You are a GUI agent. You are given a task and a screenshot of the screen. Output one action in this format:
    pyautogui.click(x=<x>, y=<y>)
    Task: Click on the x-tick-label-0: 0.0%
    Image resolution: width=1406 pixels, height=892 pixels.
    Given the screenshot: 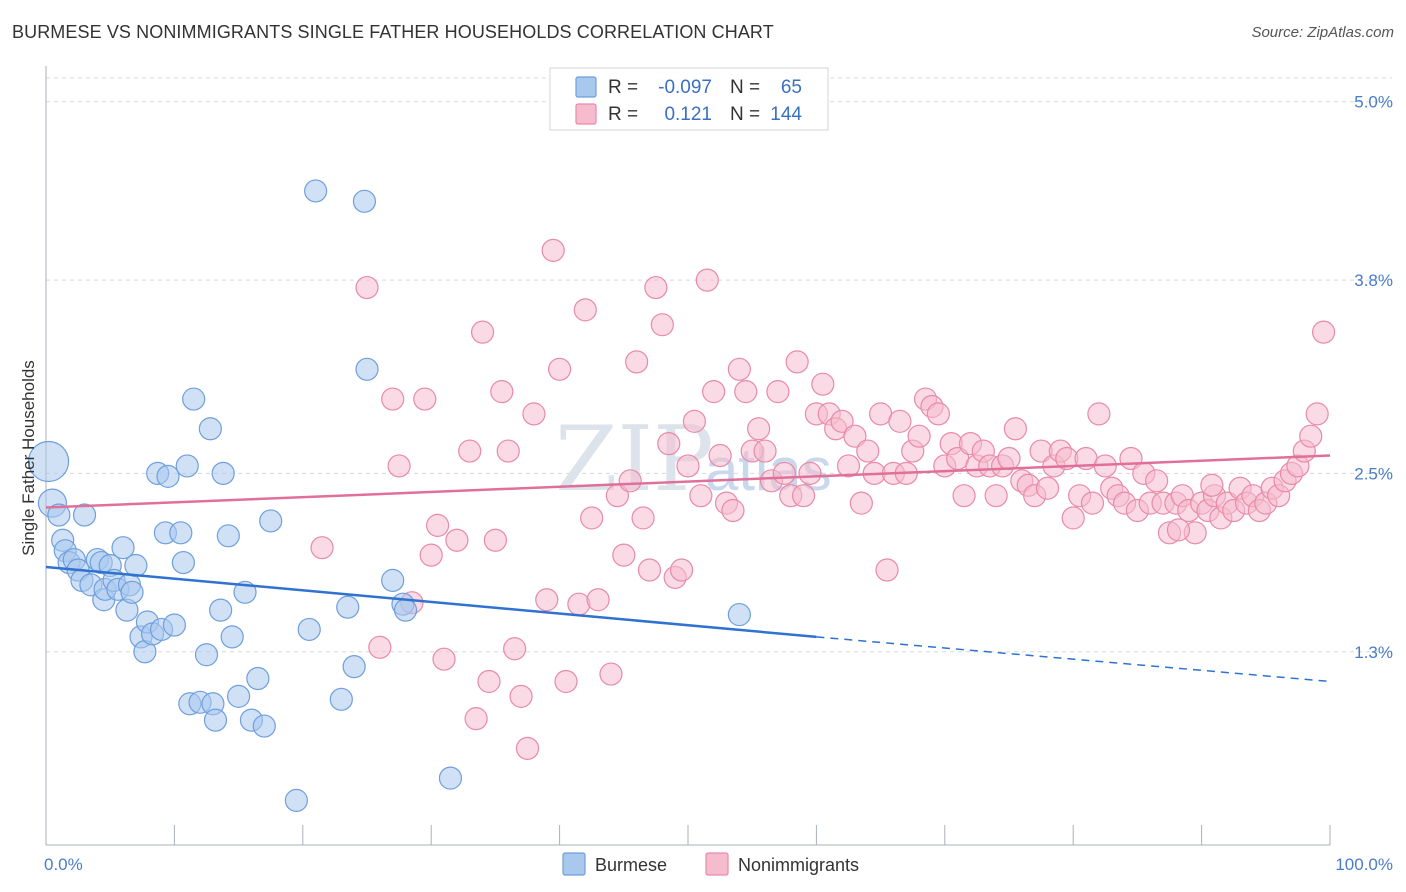 What is the action you would take?
    pyautogui.click(x=63, y=864)
    